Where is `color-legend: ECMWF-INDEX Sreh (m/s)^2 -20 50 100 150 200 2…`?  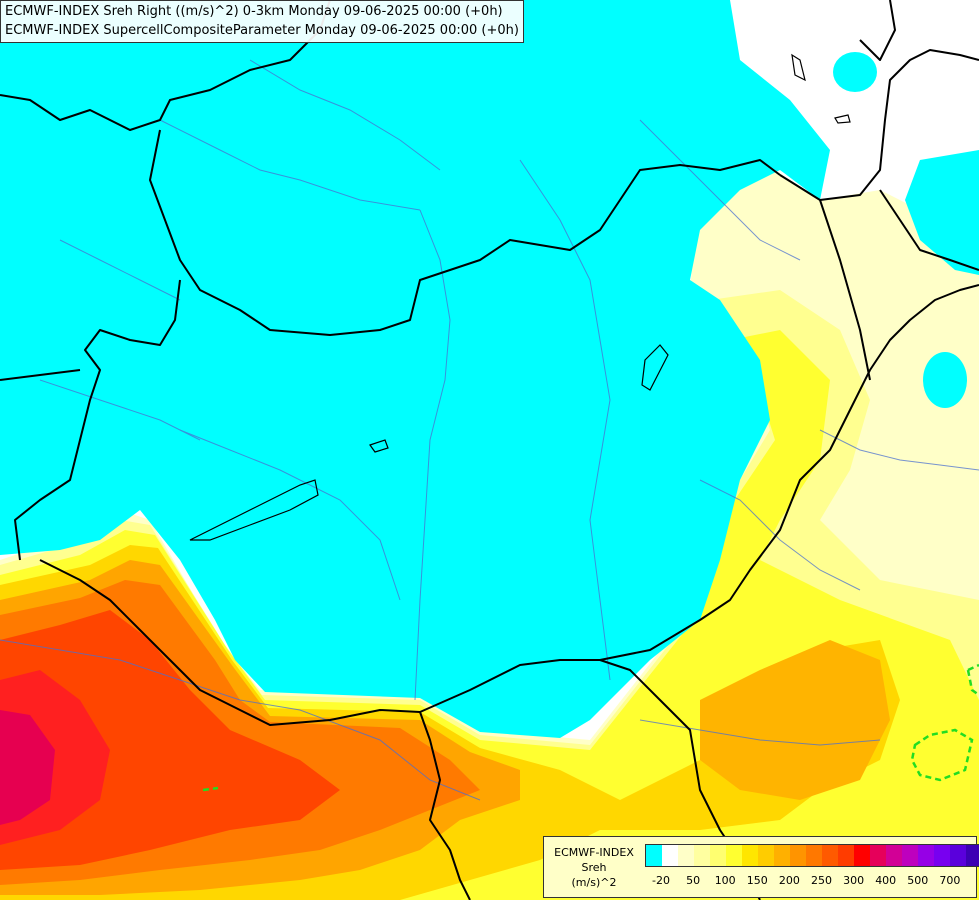
color-legend: ECMWF-INDEX Sreh (m/s)^2 -20 50 100 150 200 2… is located at coordinates (761, 867).